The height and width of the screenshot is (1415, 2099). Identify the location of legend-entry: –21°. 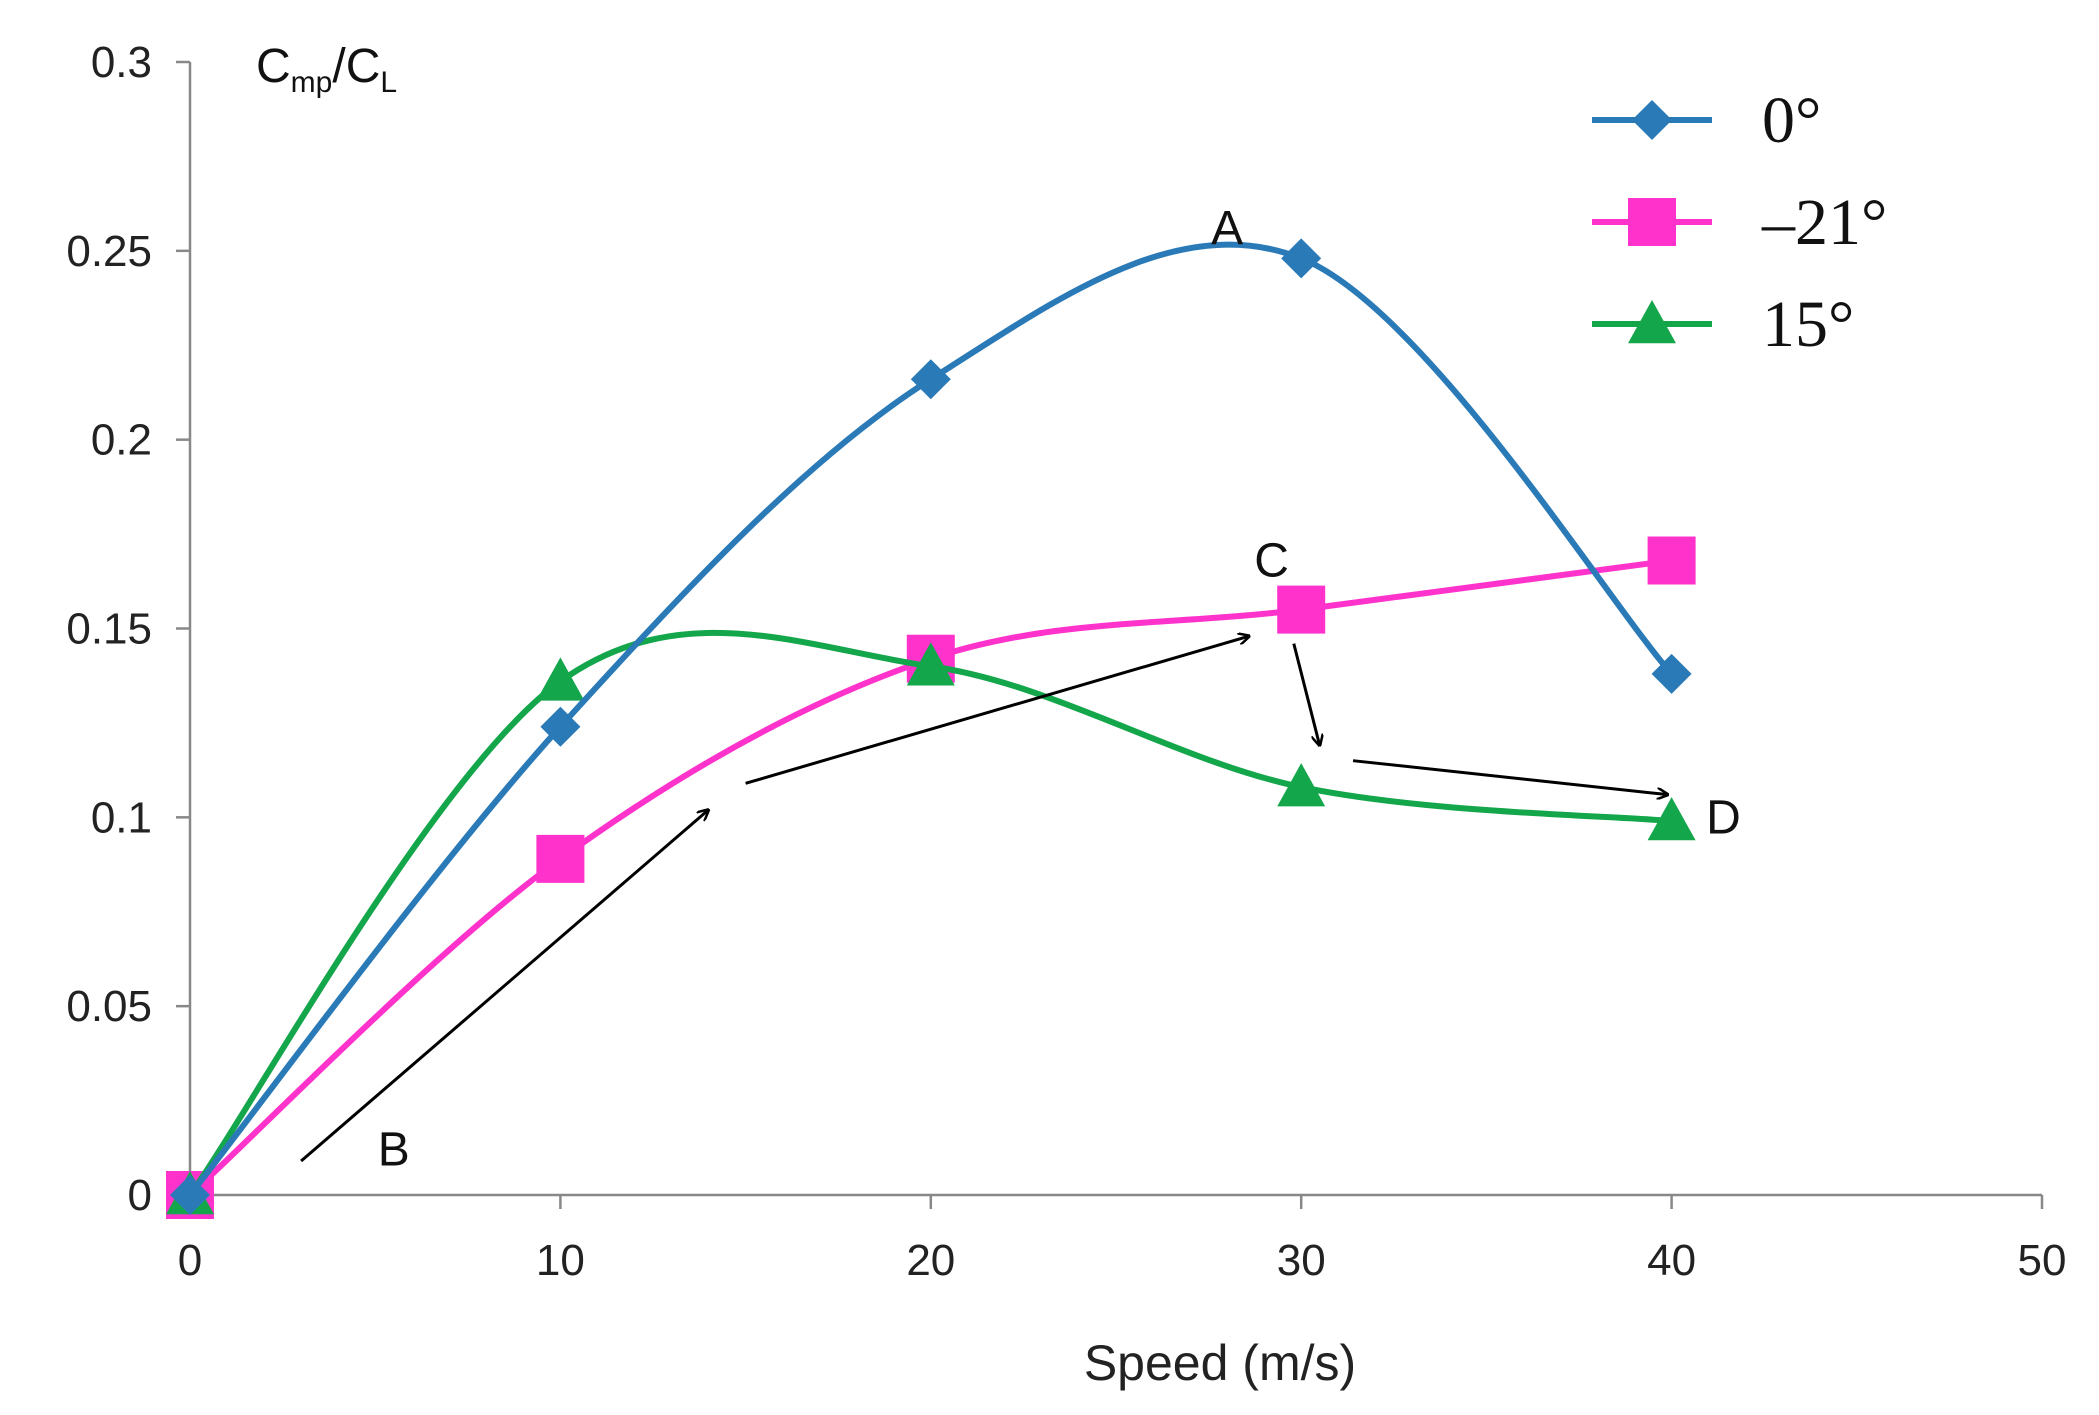
(1739, 222).